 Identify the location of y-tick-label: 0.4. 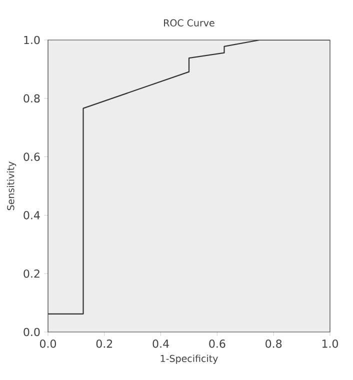
(32, 215).